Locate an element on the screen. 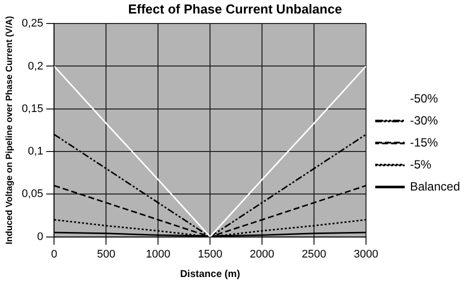 The image size is (474, 284). text: -50% is located at coordinates (424, 98).